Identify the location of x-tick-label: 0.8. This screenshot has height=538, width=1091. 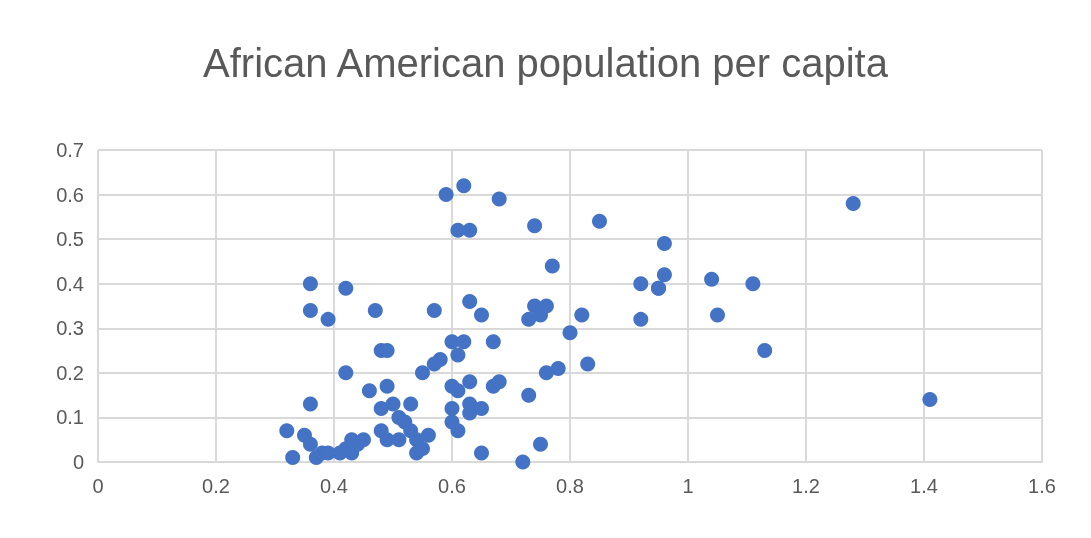
(570, 486).